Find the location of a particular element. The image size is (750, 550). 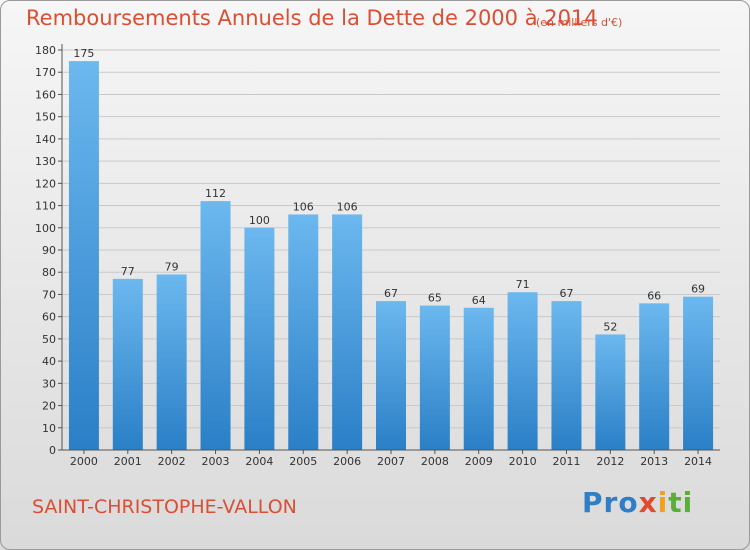

y-tick-label: 10 is located at coordinates (49, 428).